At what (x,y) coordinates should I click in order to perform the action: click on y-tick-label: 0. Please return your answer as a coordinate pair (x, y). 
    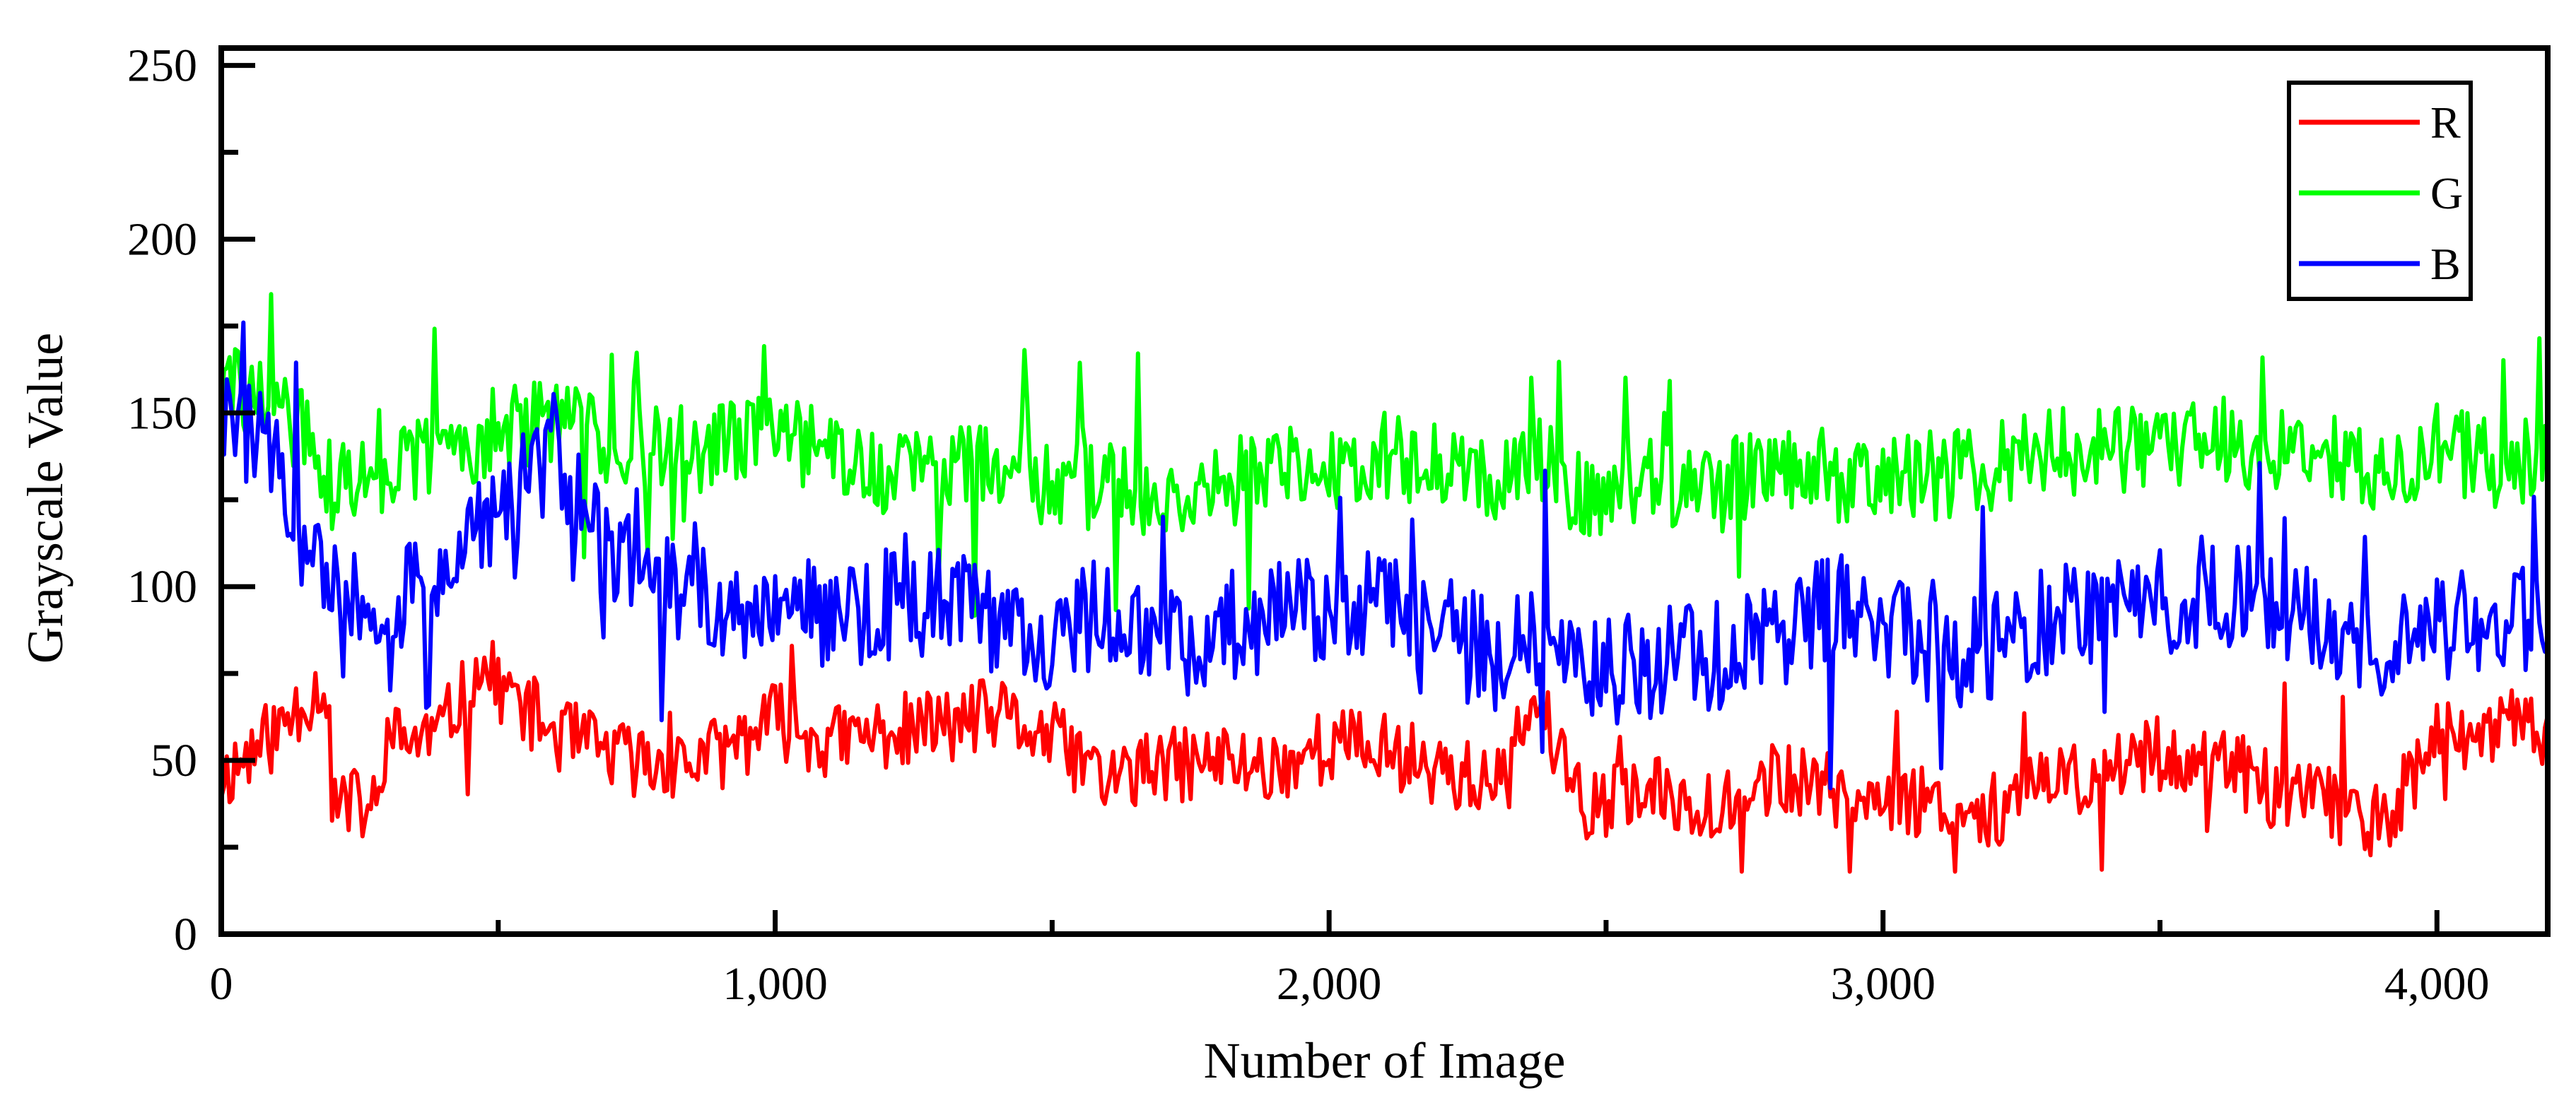
    Looking at the image, I should click on (186, 934).